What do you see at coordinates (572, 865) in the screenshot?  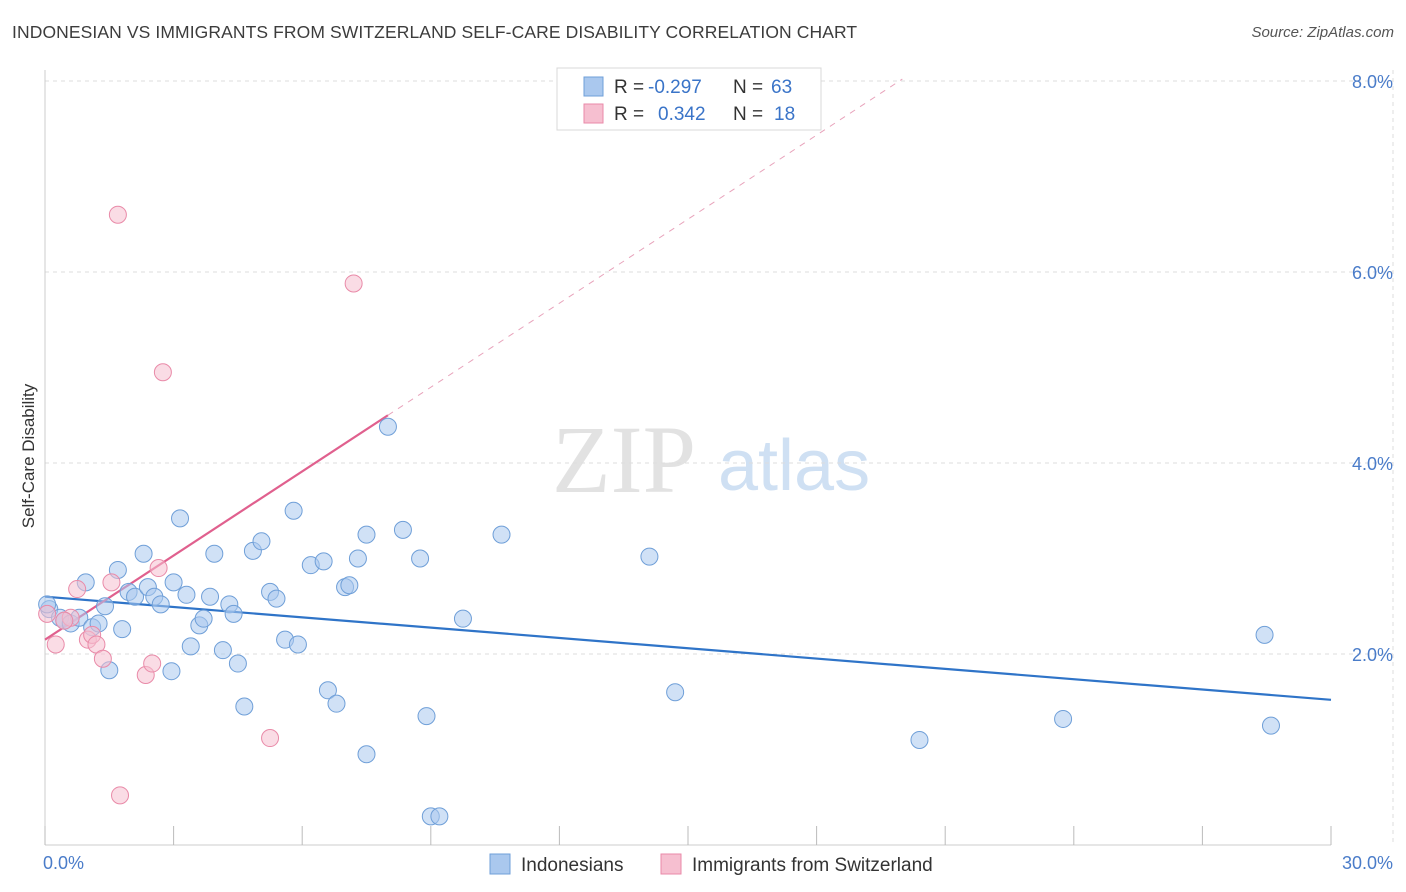 I see `bottom-legend-label-indonesians: Indonesians` at bounding box center [572, 865].